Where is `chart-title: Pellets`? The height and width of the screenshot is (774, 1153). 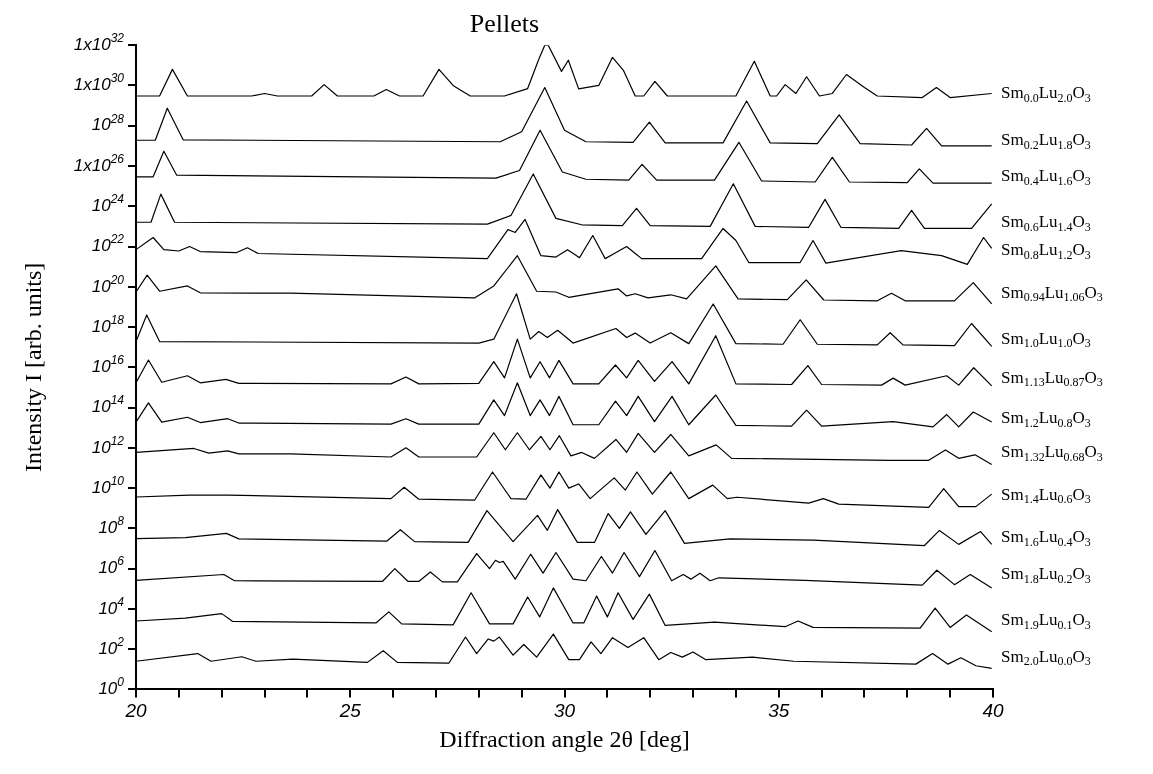 chart-title: Pellets is located at coordinates (504, 24).